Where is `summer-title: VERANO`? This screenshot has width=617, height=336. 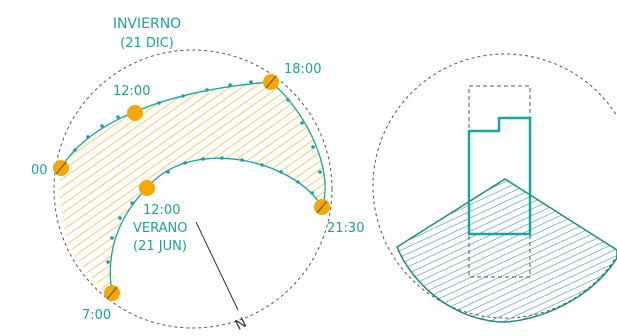 summer-title: VERANO is located at coordinates (160, 228).